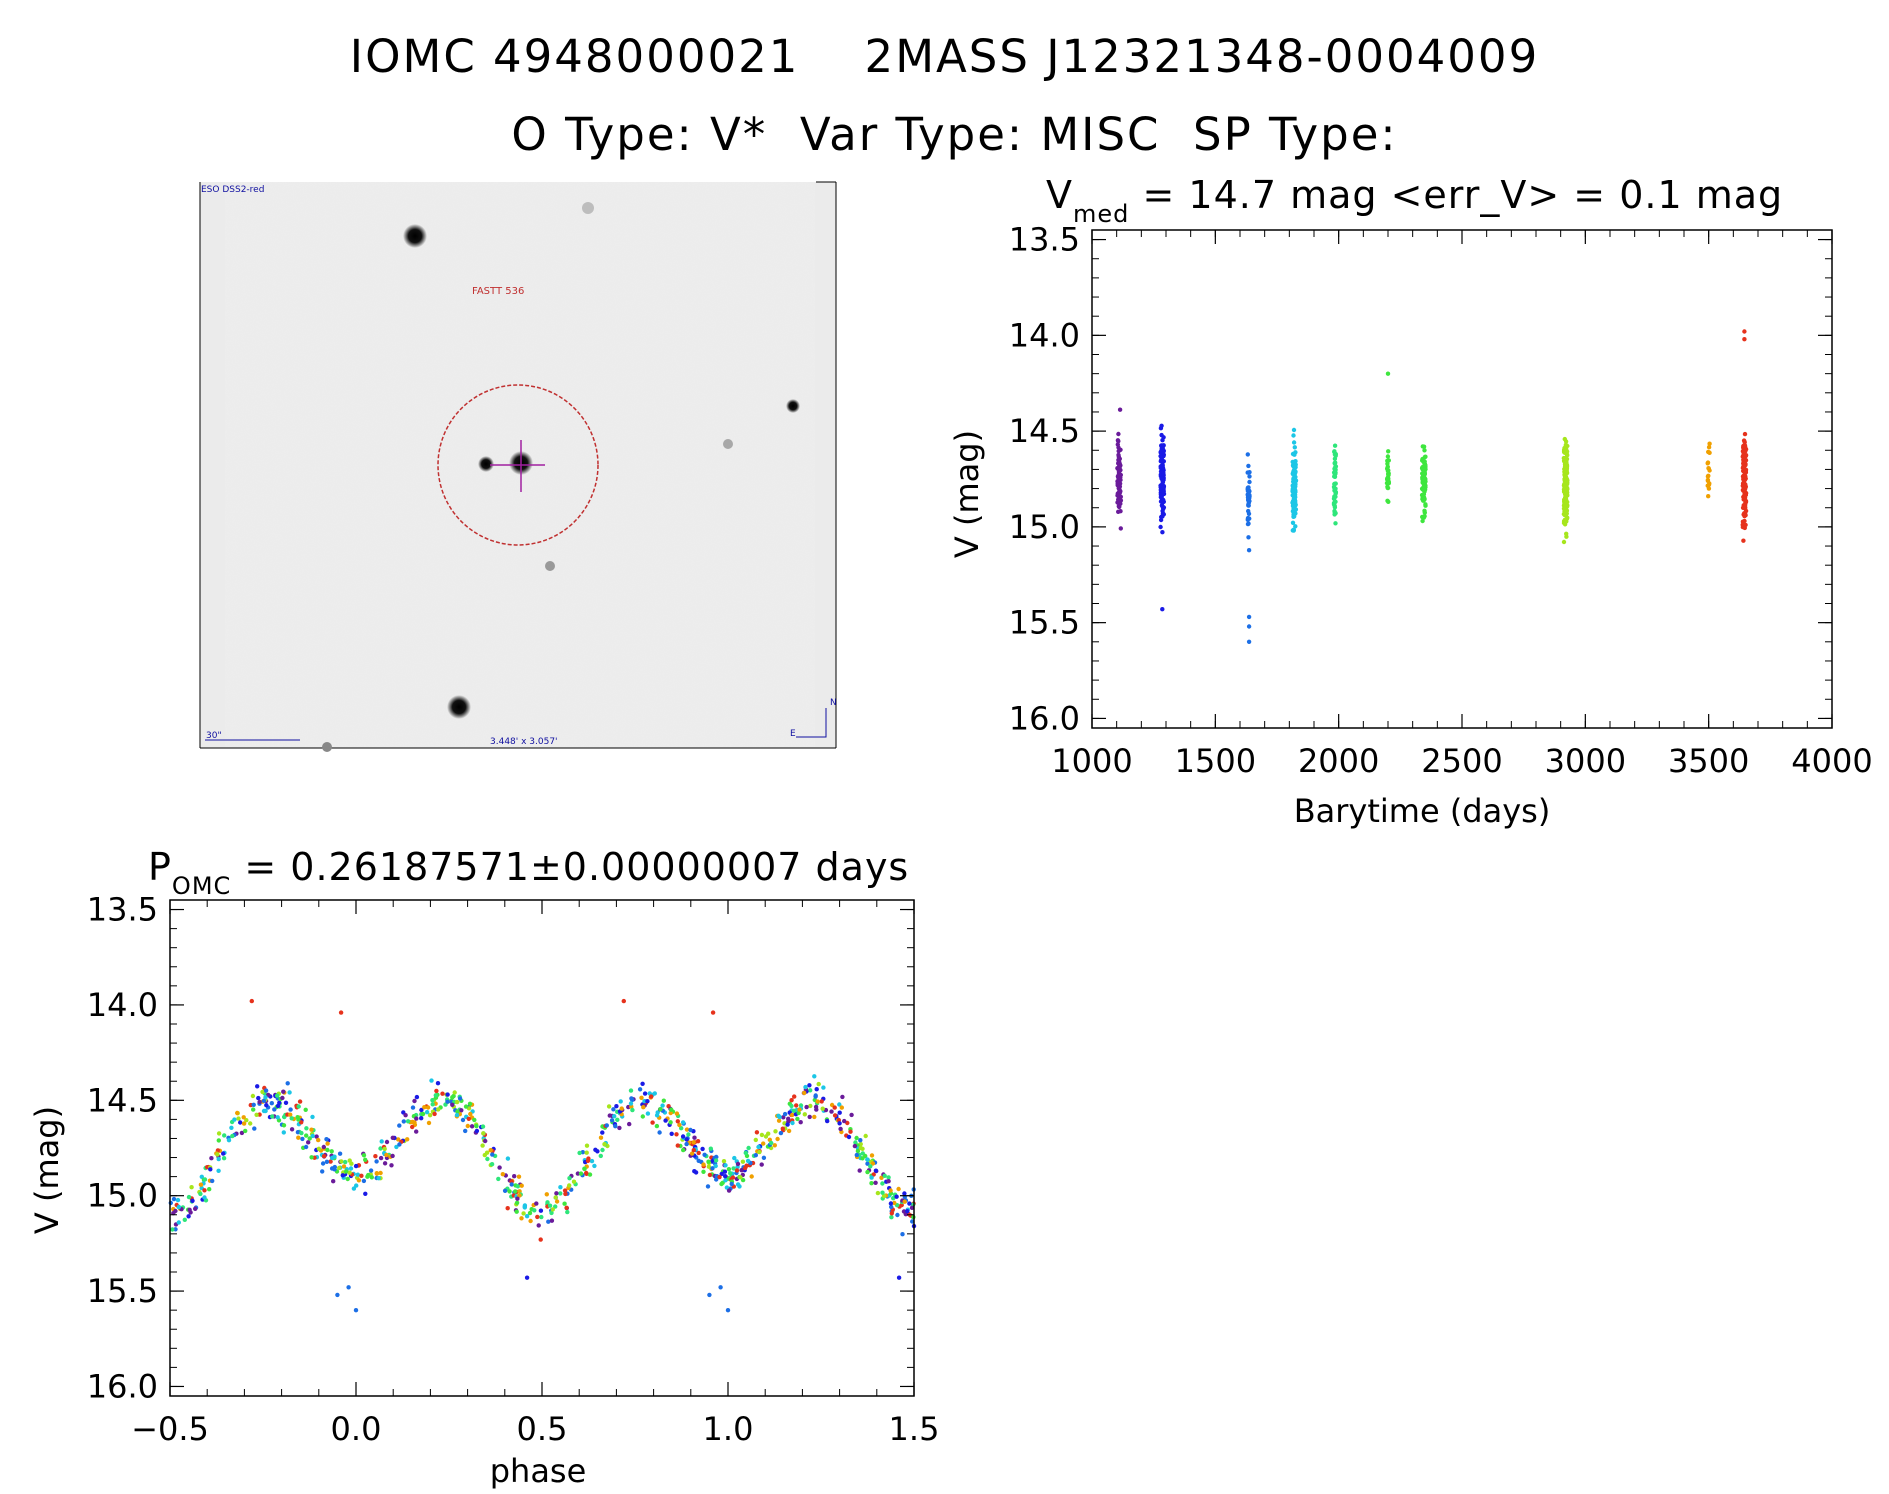  I want to click on target-label: FASTT 536, so click(498, 291).